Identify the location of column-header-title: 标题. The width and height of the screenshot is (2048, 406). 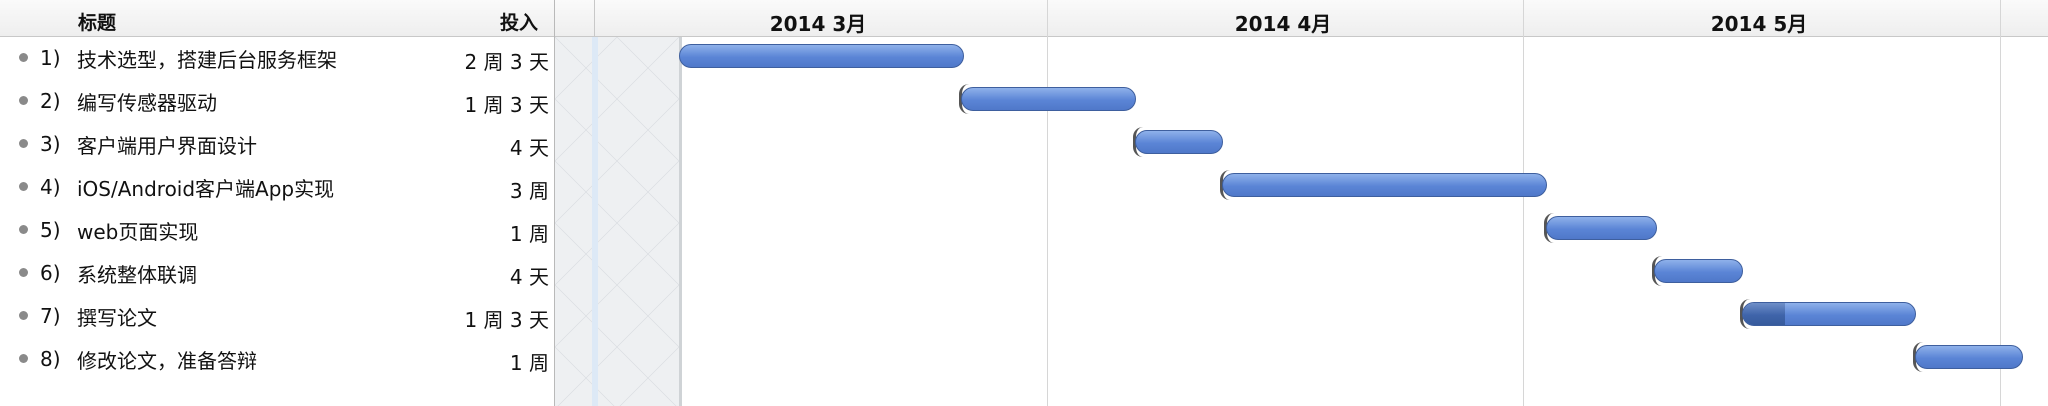
(97, 23).